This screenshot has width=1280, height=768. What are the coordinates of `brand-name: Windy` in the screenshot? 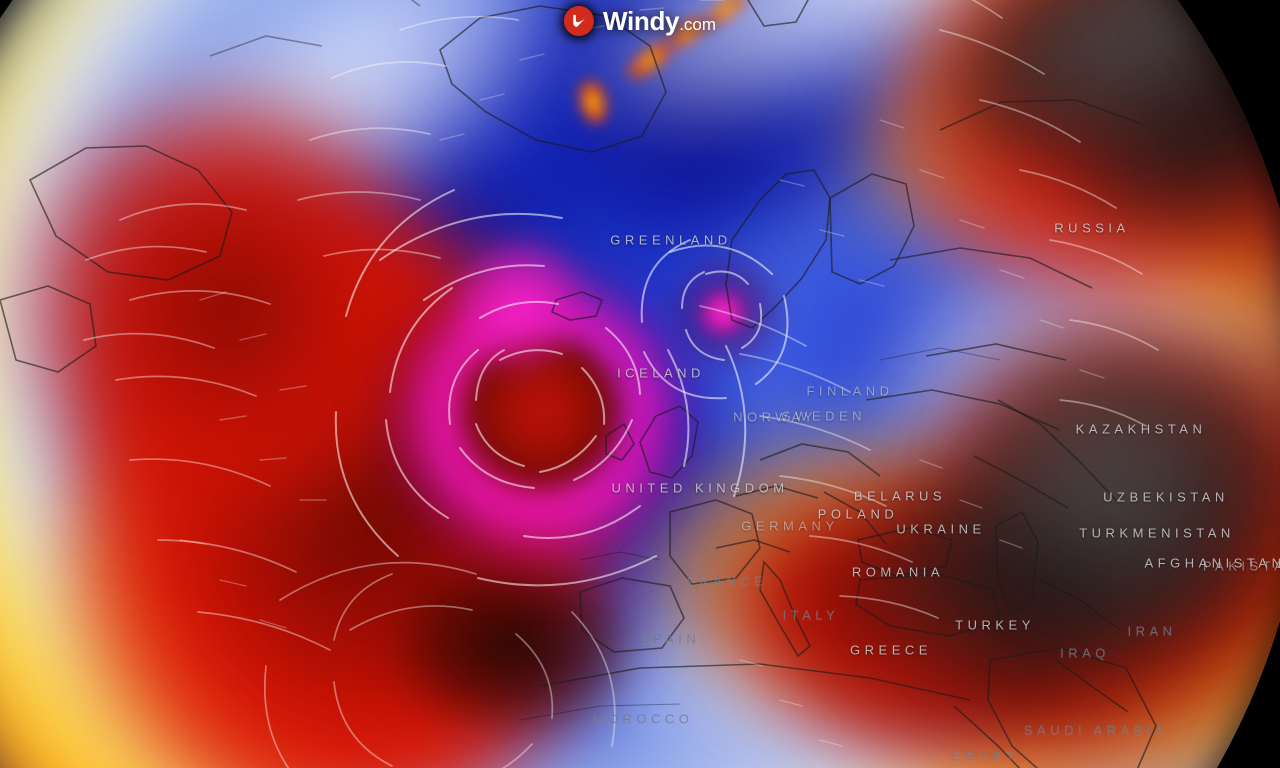 It's located at (641, 21).